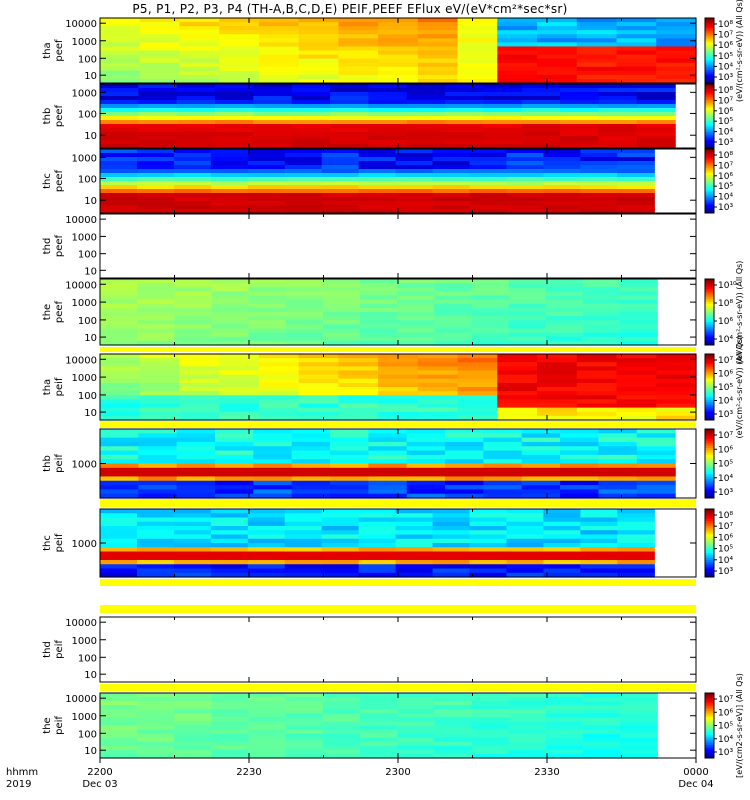 The image size is (750, 800). I want to click on separator-band, so click(398, 424).